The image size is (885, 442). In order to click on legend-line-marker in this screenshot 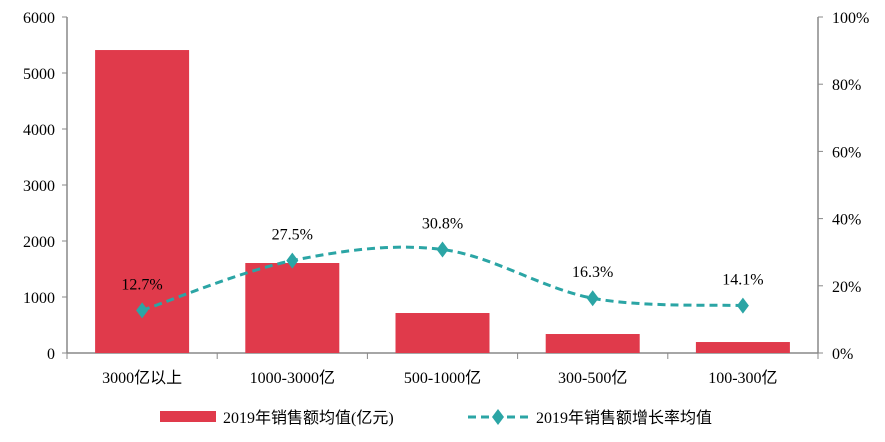, I will do `click(498, 417)`.